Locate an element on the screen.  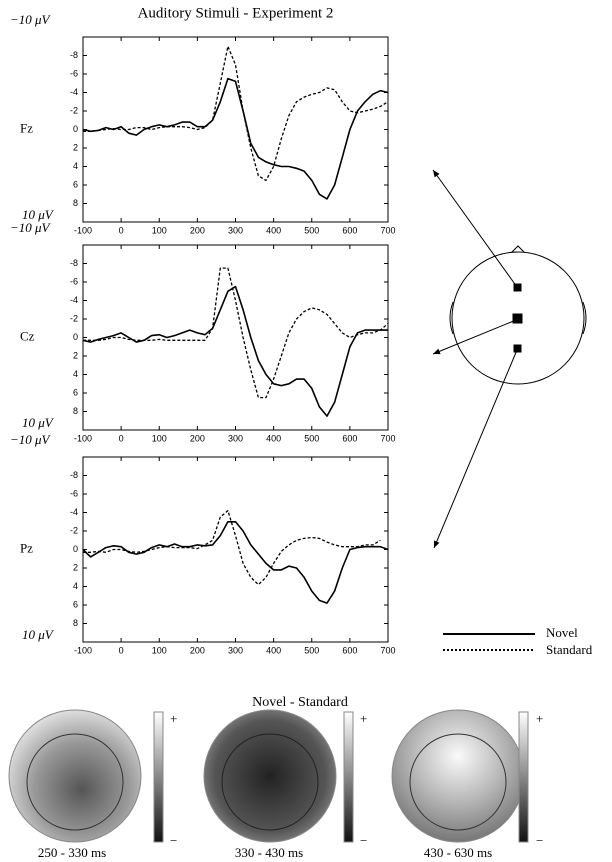
topomap: + − 330 - 430 ms is located at coordinates (285, 784).